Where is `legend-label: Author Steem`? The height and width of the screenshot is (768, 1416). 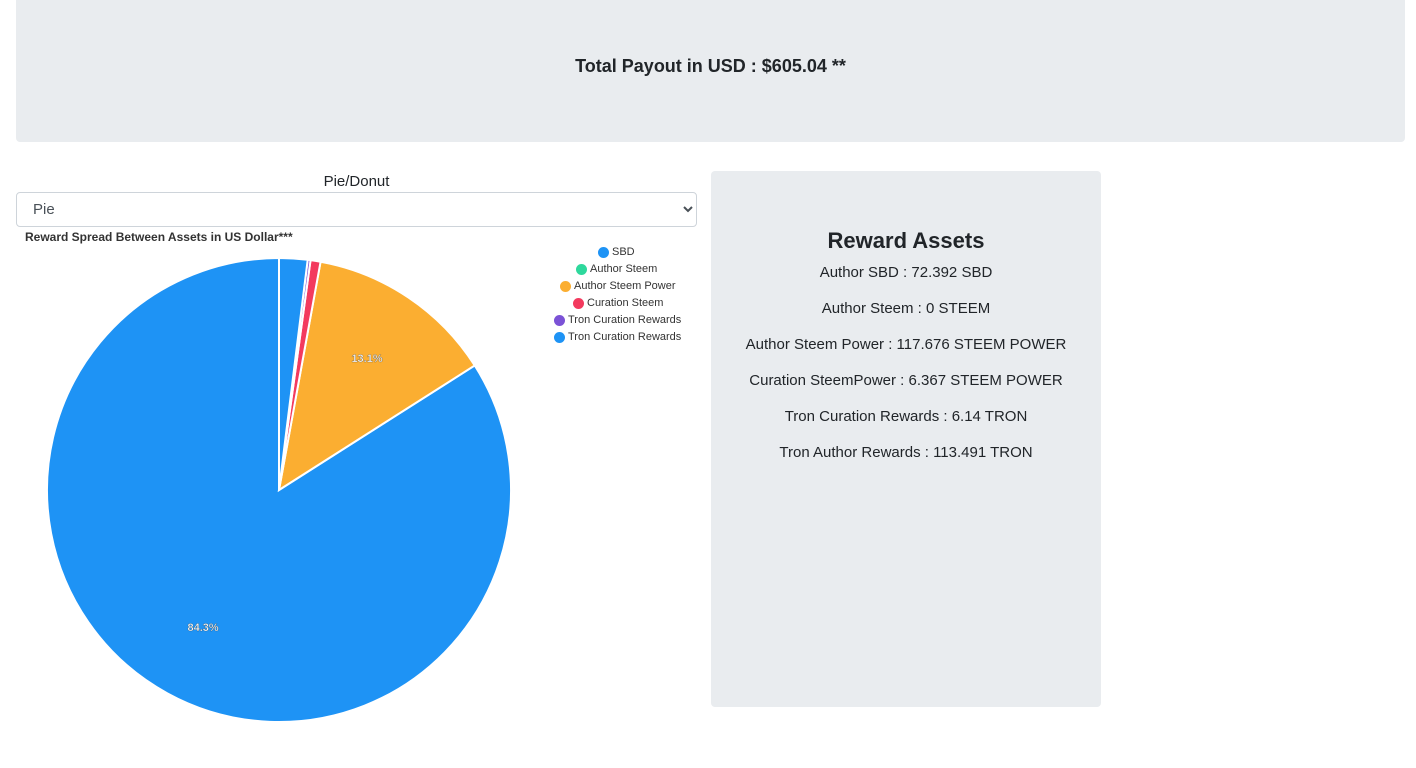 legend-label: Author Steem is located at coordinates (624, 269).